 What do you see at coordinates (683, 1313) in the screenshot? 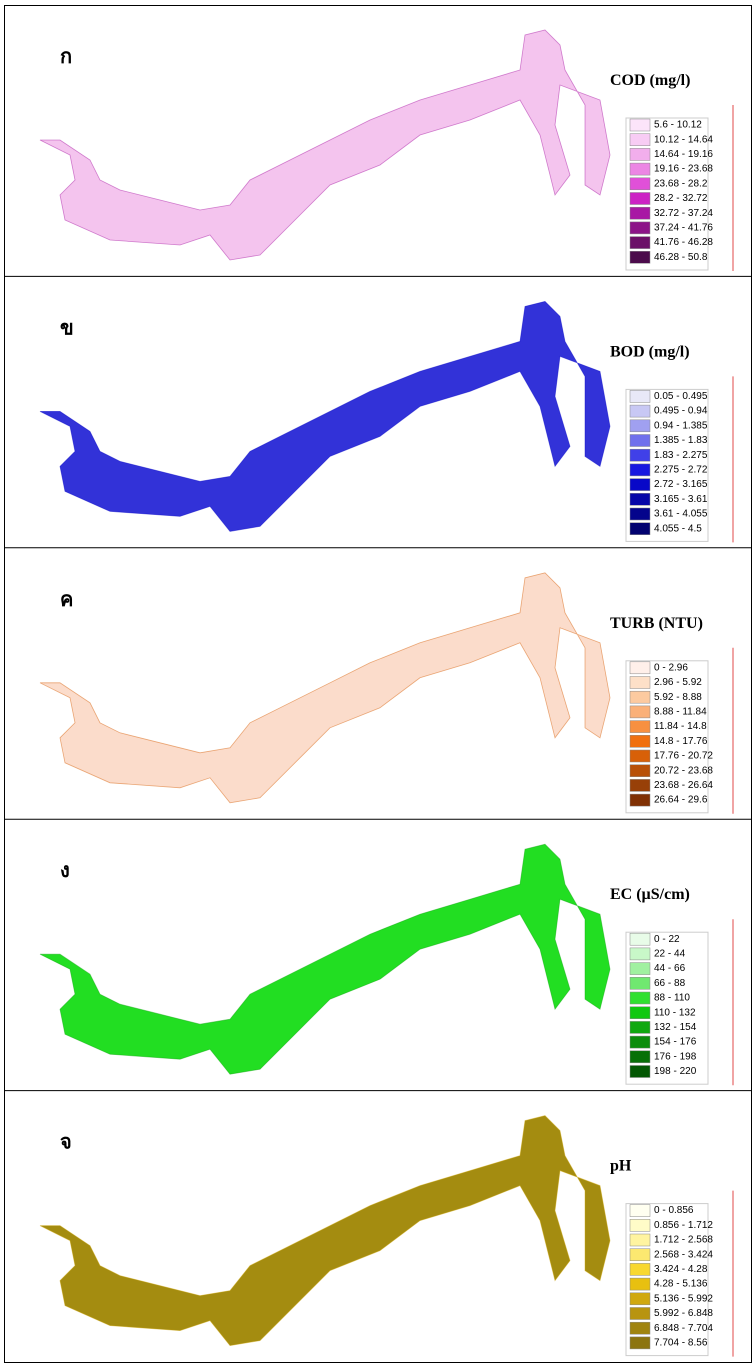
I see `legend-label: 5.992 - 6.848` at bounding box center [683, 1313].